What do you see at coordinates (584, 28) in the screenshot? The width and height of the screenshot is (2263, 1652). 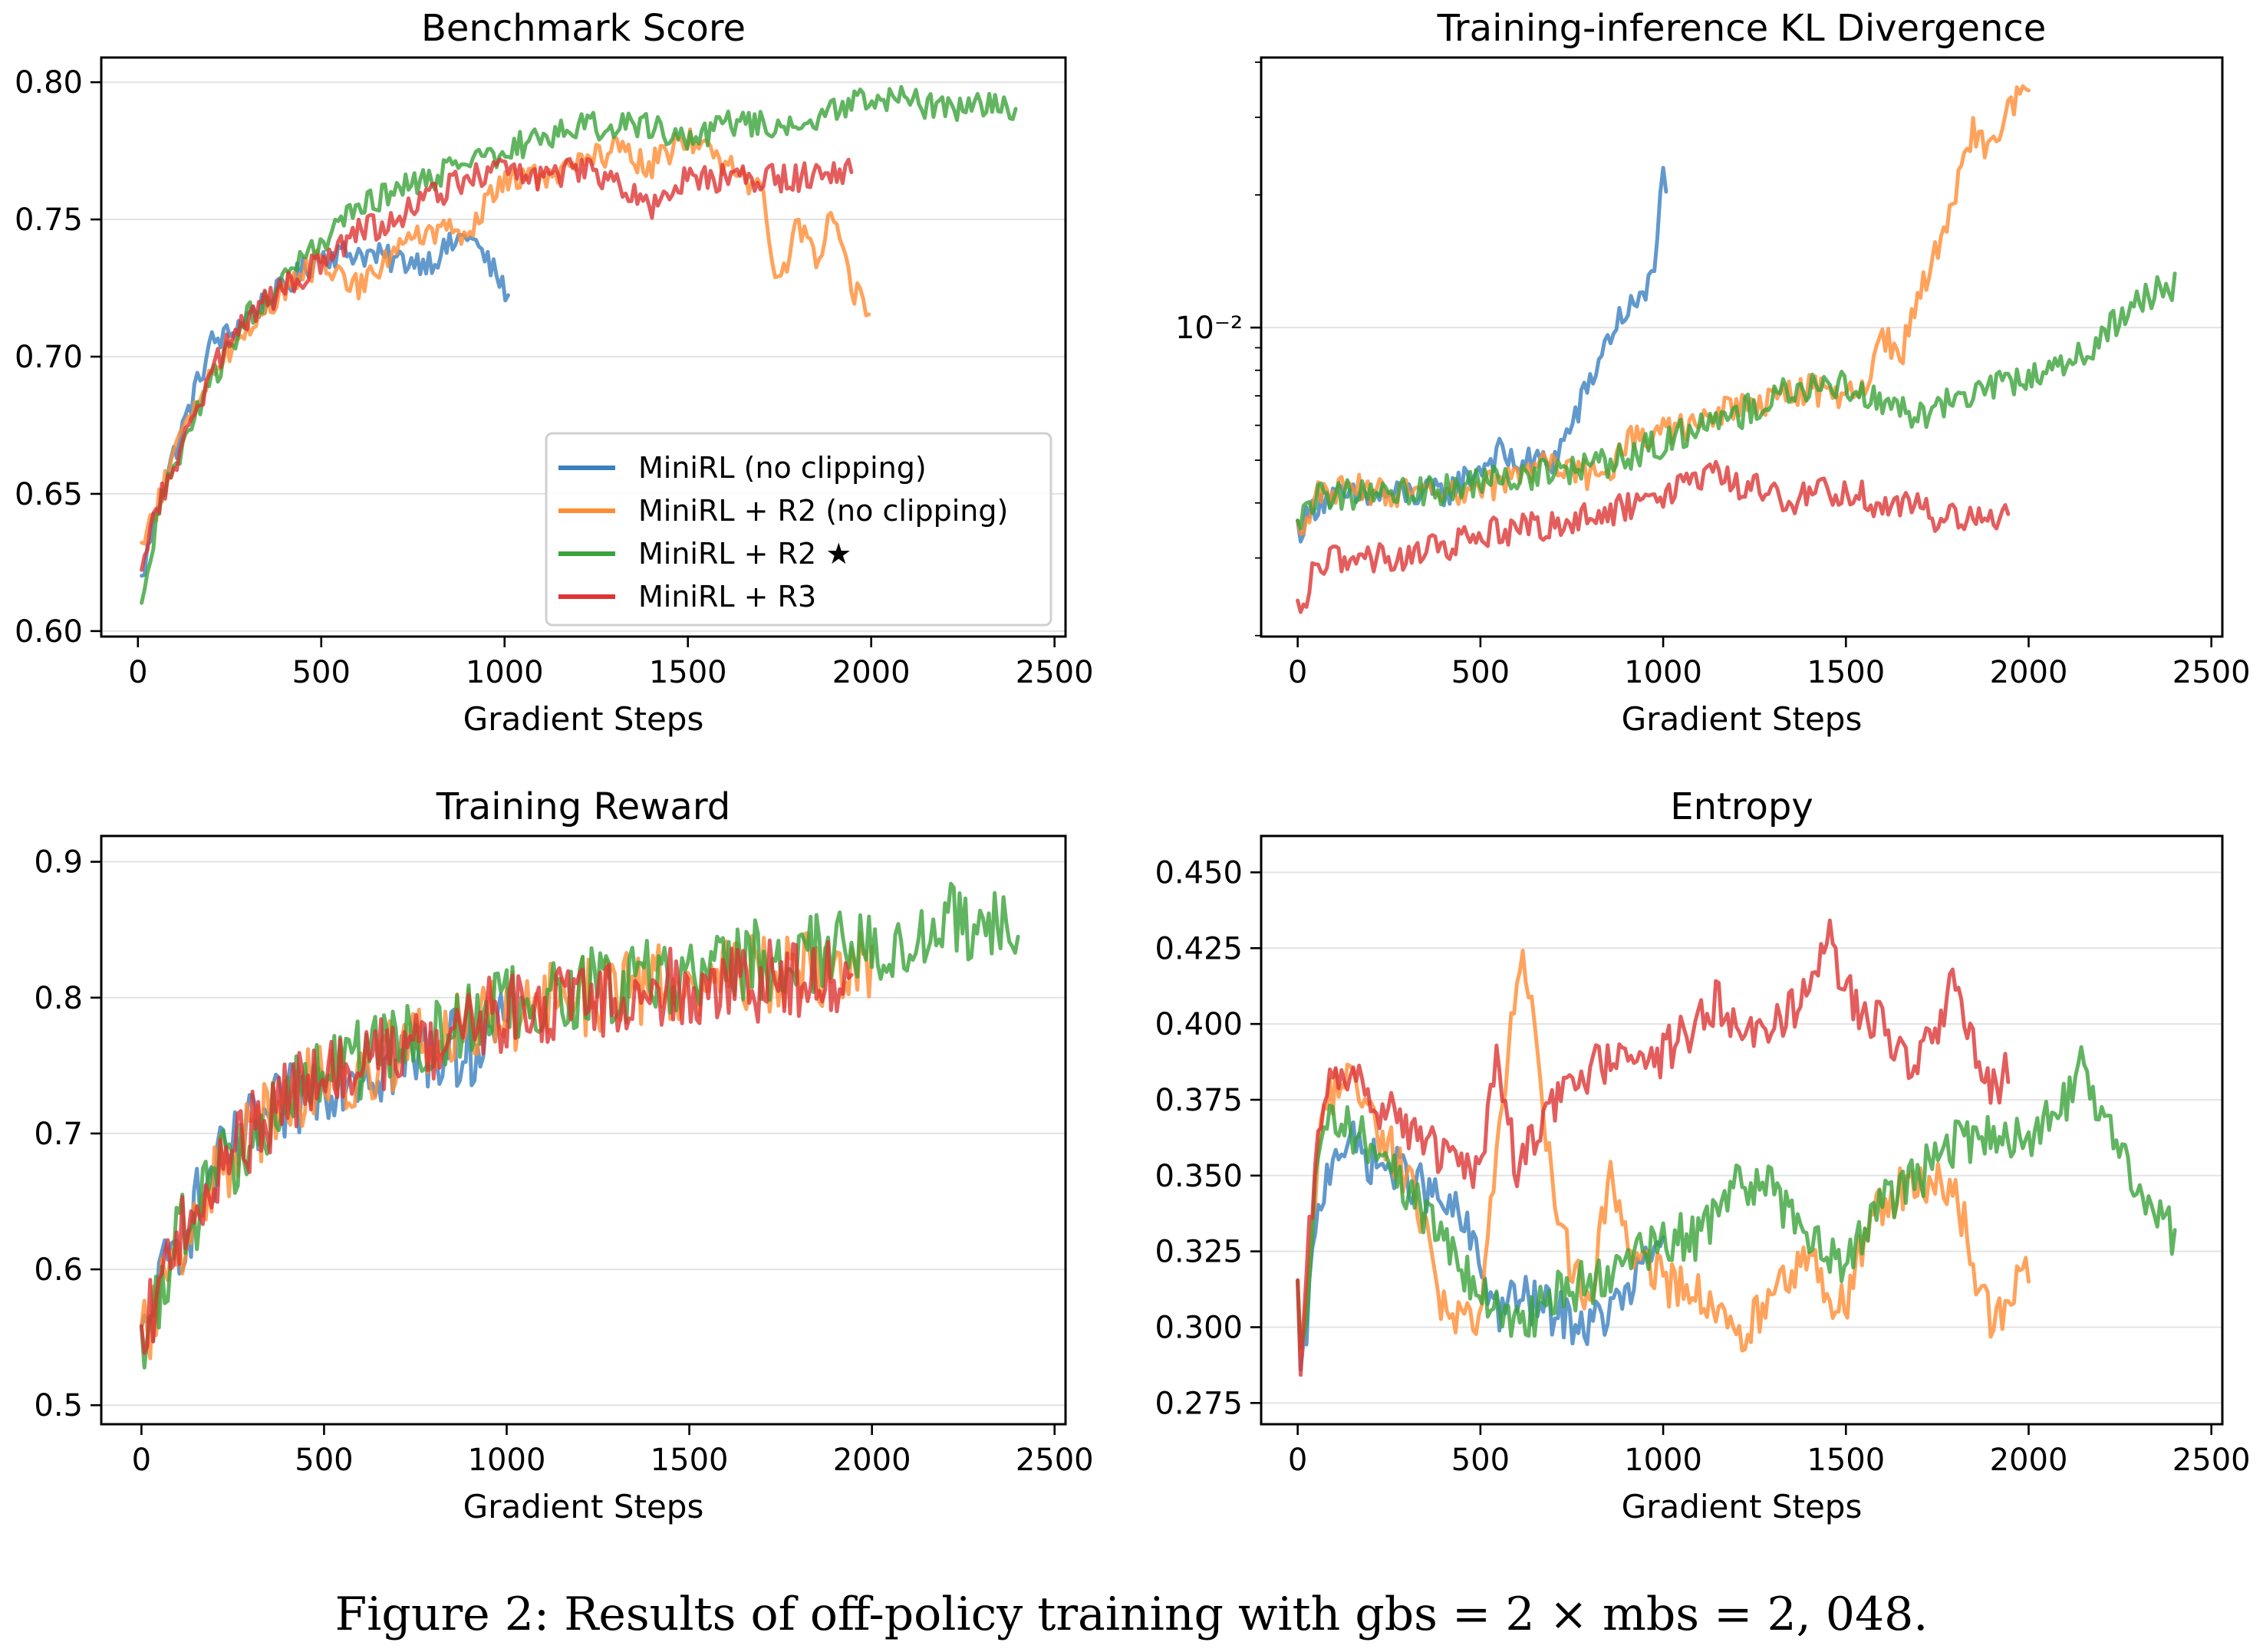 I see `chart-title: Benchmark Score` at bounding box center [584, 28].